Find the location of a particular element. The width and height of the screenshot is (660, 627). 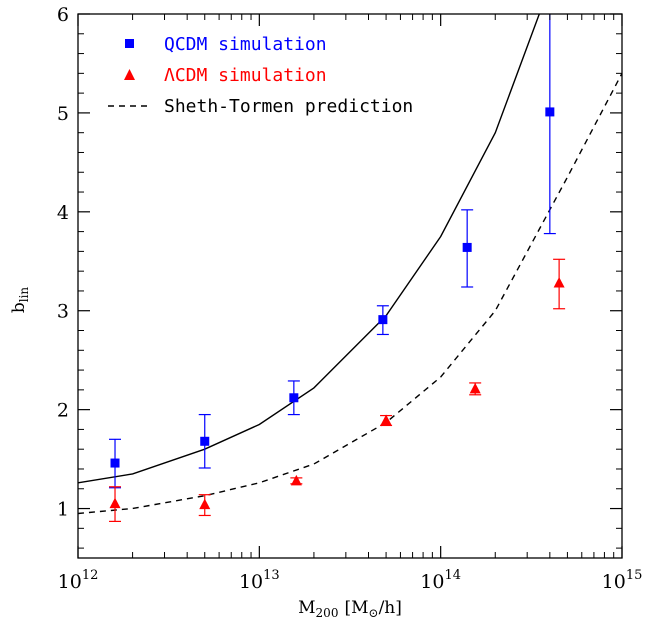

x-axis-label-sub: 200 is located at coordinates (327, 613).